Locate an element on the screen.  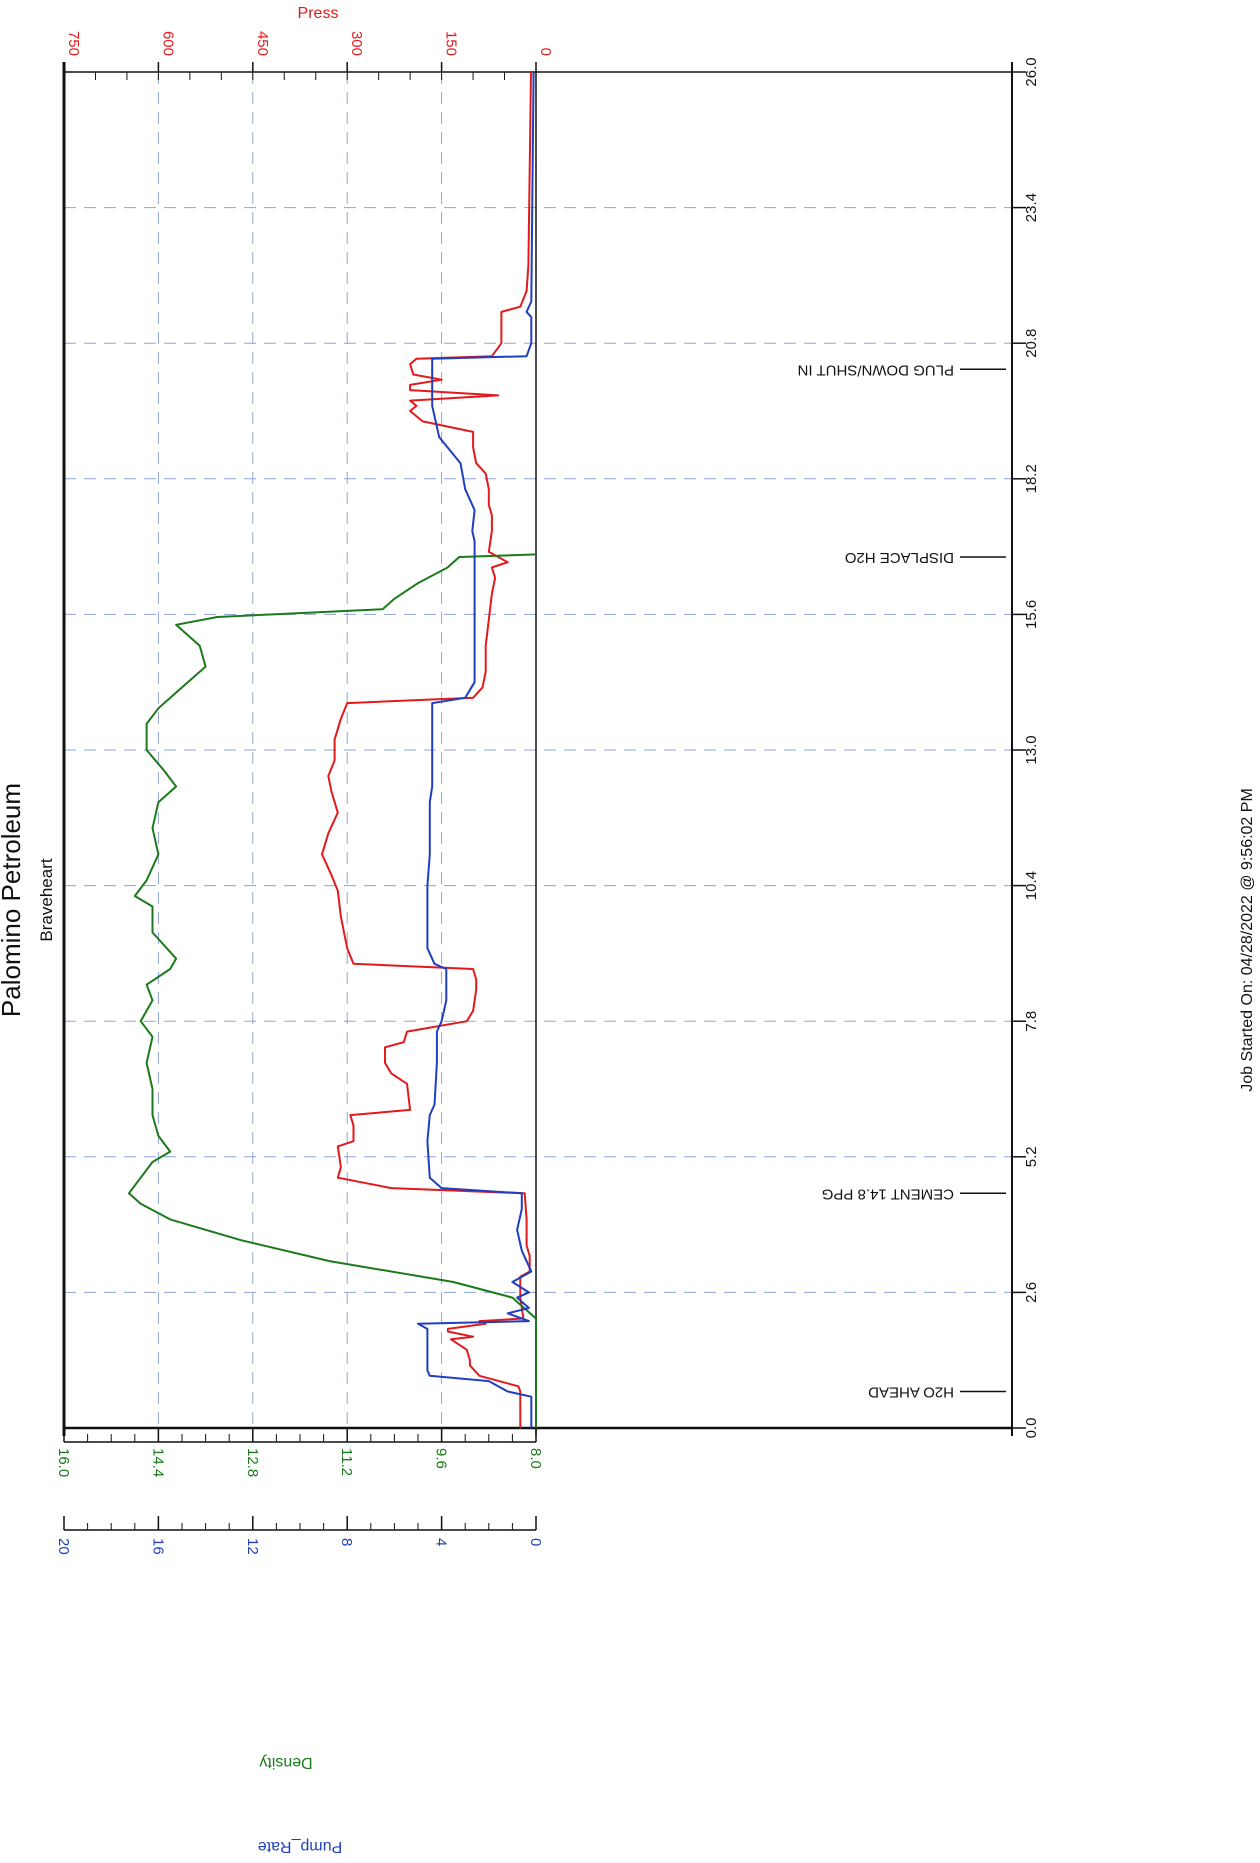
rate-tick-label: 4 is located at coordinates (441, 1542).